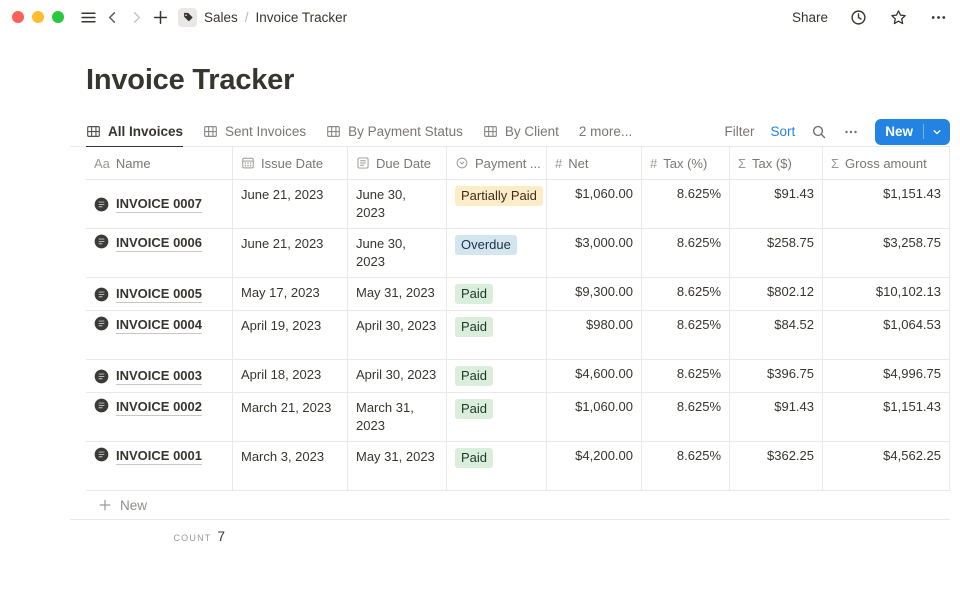 The height and width of the screenshot is (600, 960). I want to click on invoice-name-link: INVOICE 0005, so click(159, 294).